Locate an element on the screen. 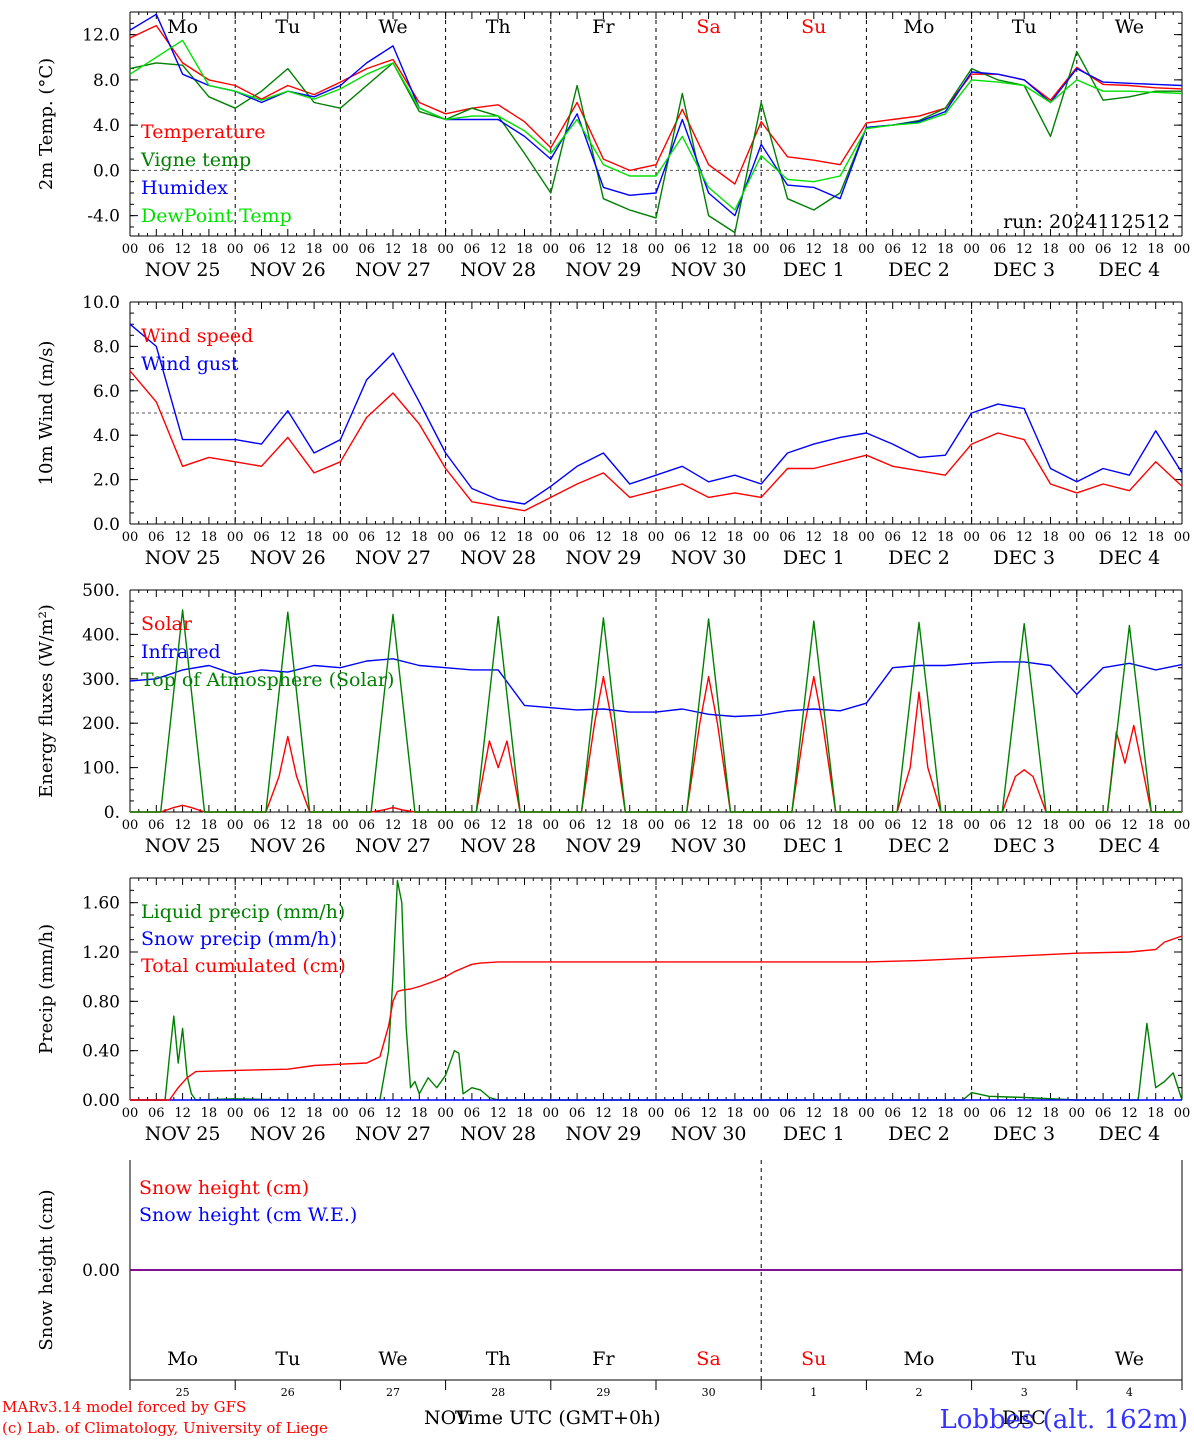  series-line-dewpoint-temp is located at coordinates (656, 125).